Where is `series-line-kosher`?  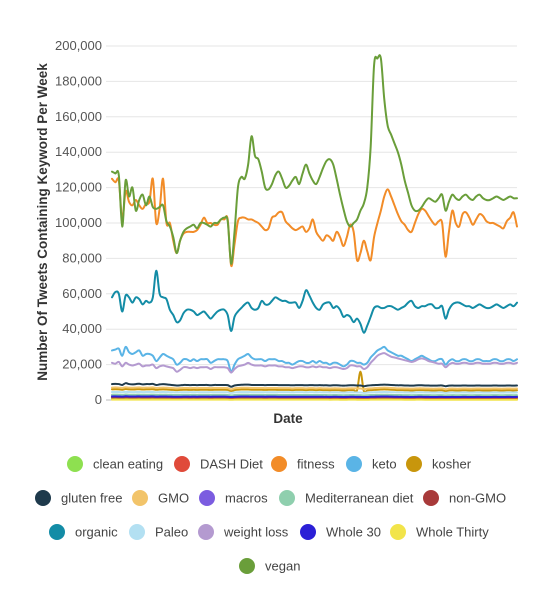 series-line-kosher is located at coordinates (314, 382).